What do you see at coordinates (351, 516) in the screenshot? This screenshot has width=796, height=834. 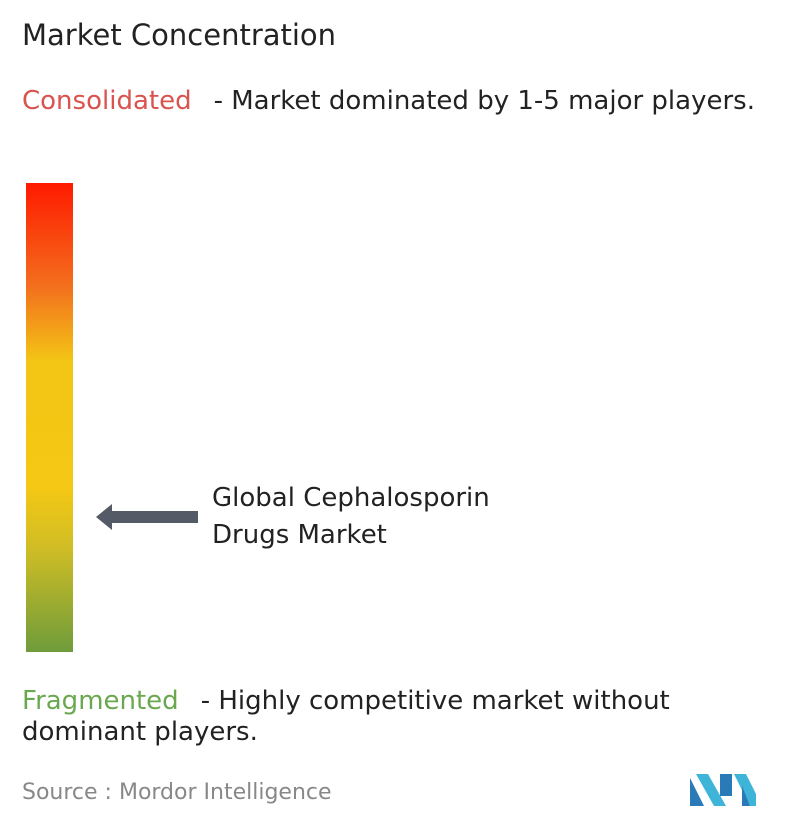 I see `market-label: Global Cephalosporin Drugs Market` at bounding box center [351, 516].